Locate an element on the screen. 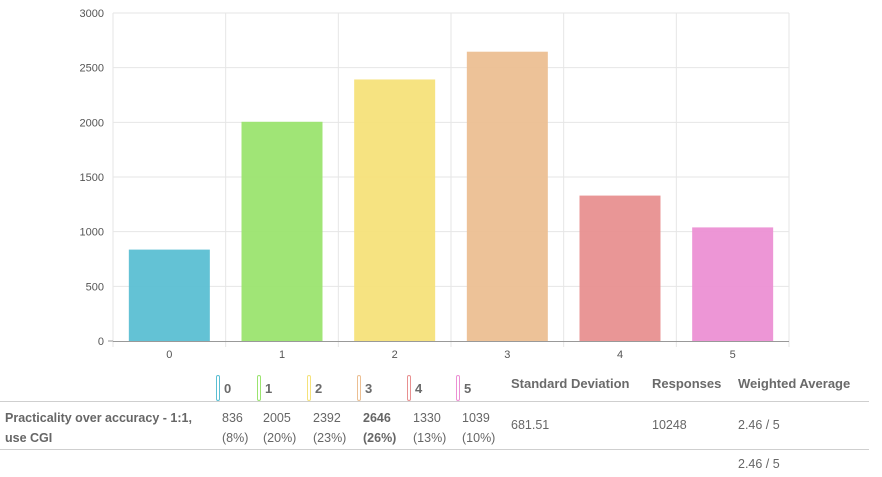 The image size is (882, 477). x-tick-label-2: 2 is located at coordinates (395, 355).